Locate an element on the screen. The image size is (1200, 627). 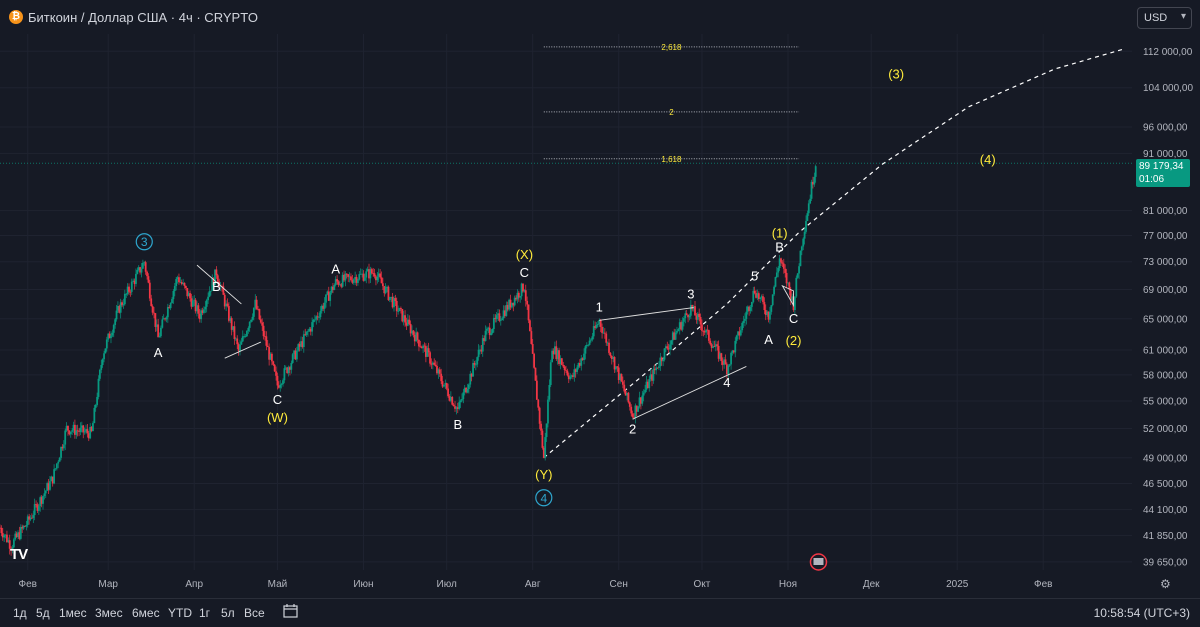
timeframe-5d: 5д is located at coordinates (43, 613).